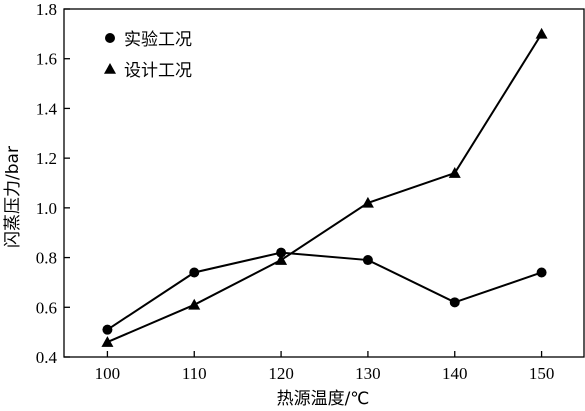 This screenshot has width=585, height=411. What do you see at coordinates (281, 373) in the screenshot?
I see `x-tick-label: 120` at bounding box center [281, 373].